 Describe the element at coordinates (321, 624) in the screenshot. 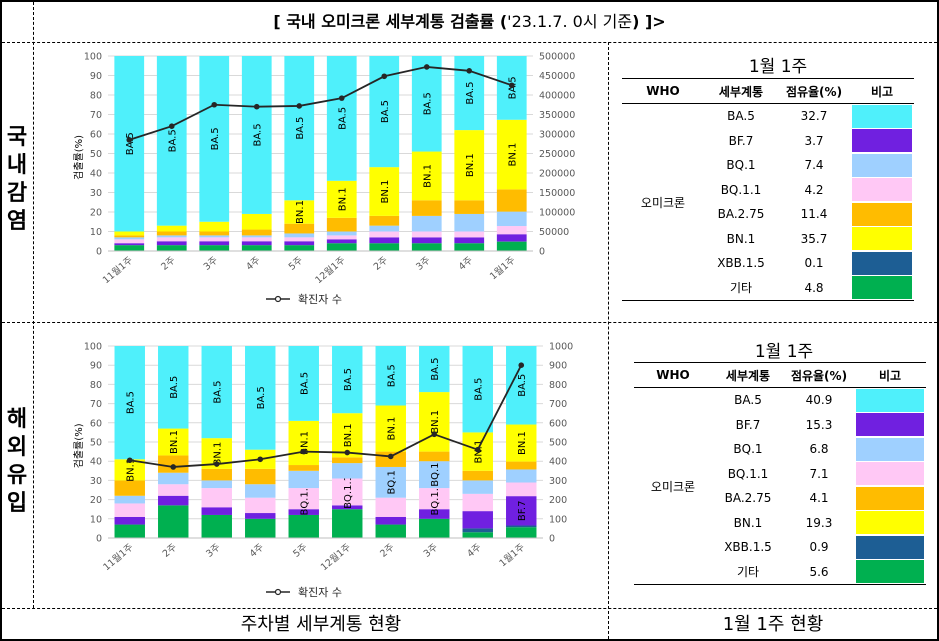

I see `footer-left: 주차별 세부계통 현황` at that location.